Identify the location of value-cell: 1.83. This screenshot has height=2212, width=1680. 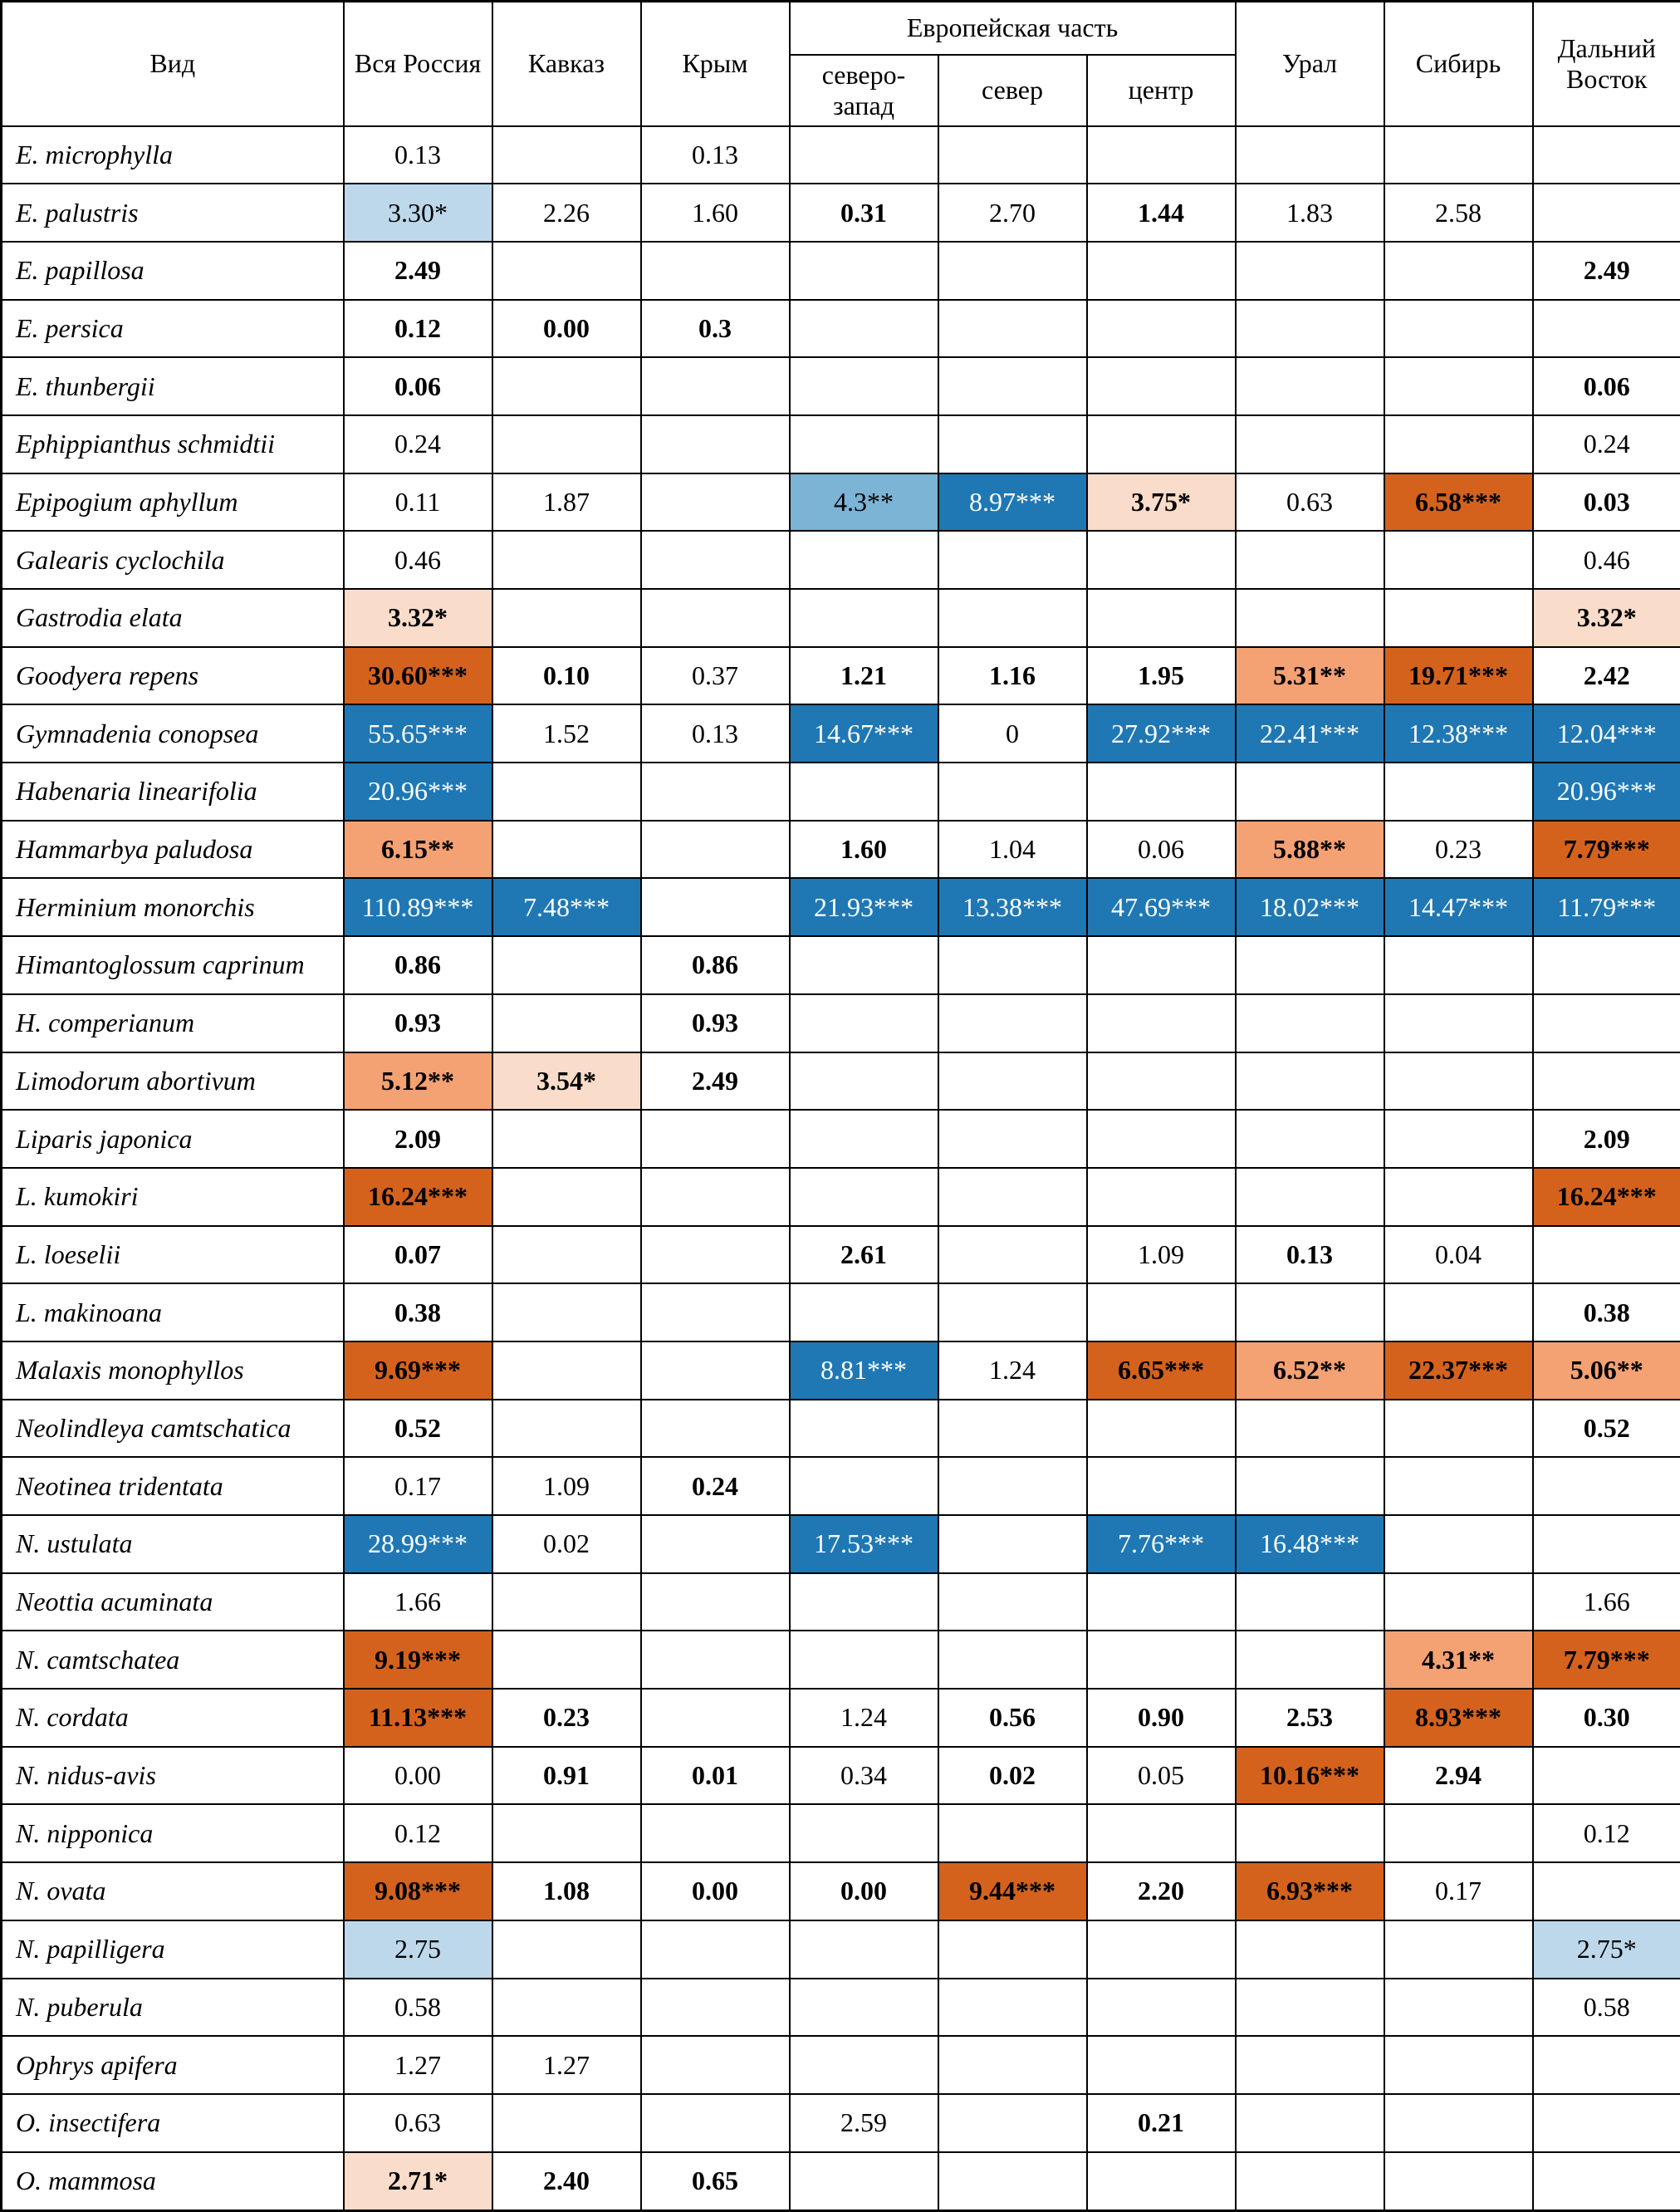
(1309, 213).